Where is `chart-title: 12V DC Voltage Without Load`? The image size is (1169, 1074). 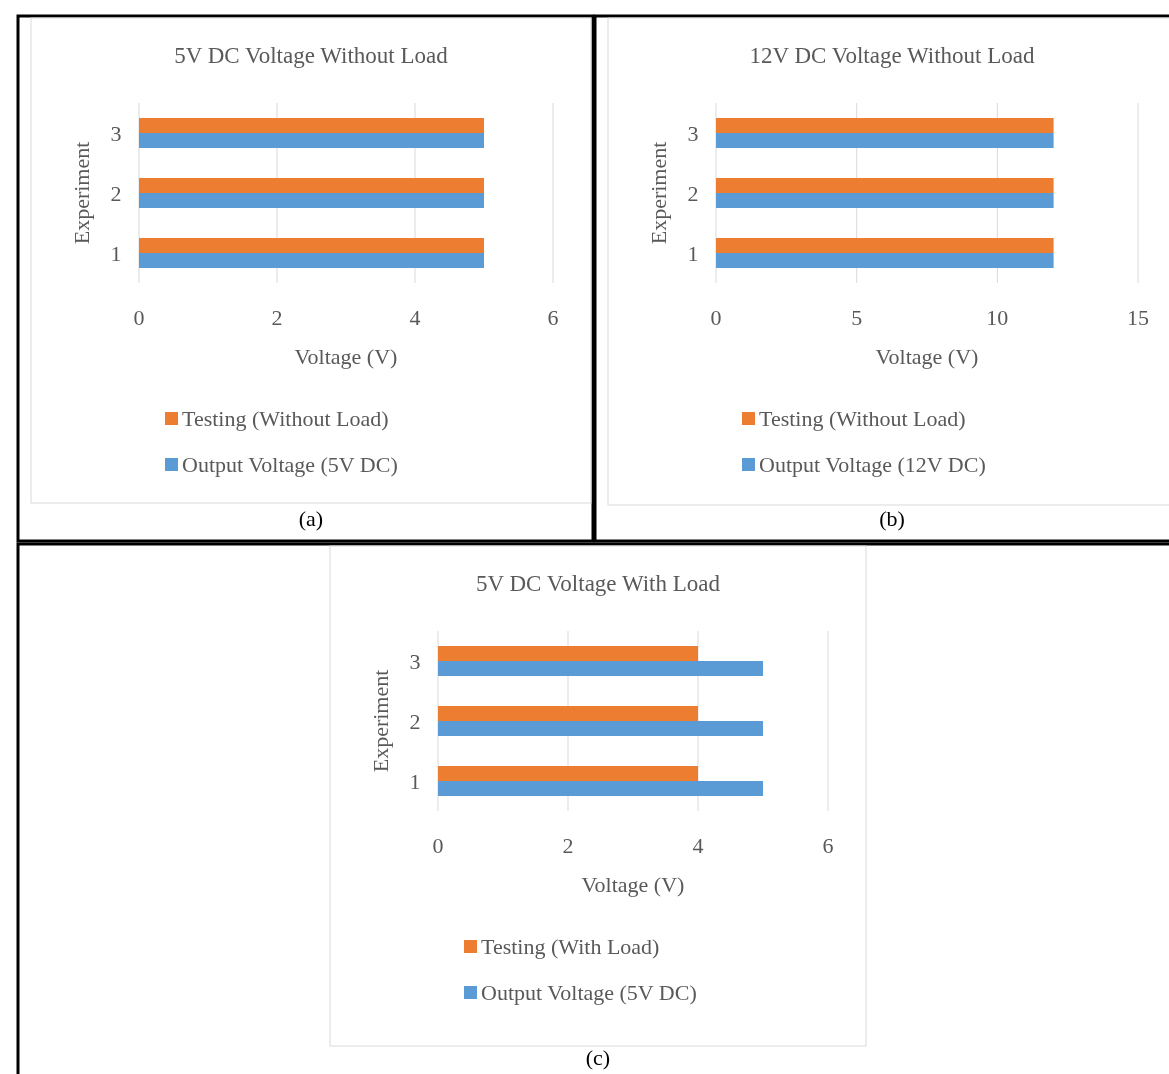 chart-title: 12V DC Voltage Without Load is located at coordinates (892, 55).